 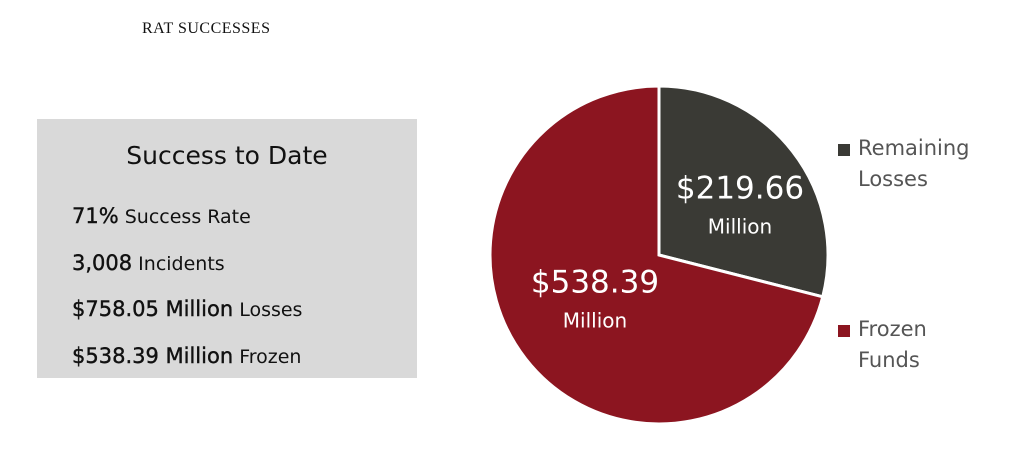 What do you see at coordinates (595, 283) in the screenshot?
I see `slice-value-label: $538.39` at bounding box center [595, 283].